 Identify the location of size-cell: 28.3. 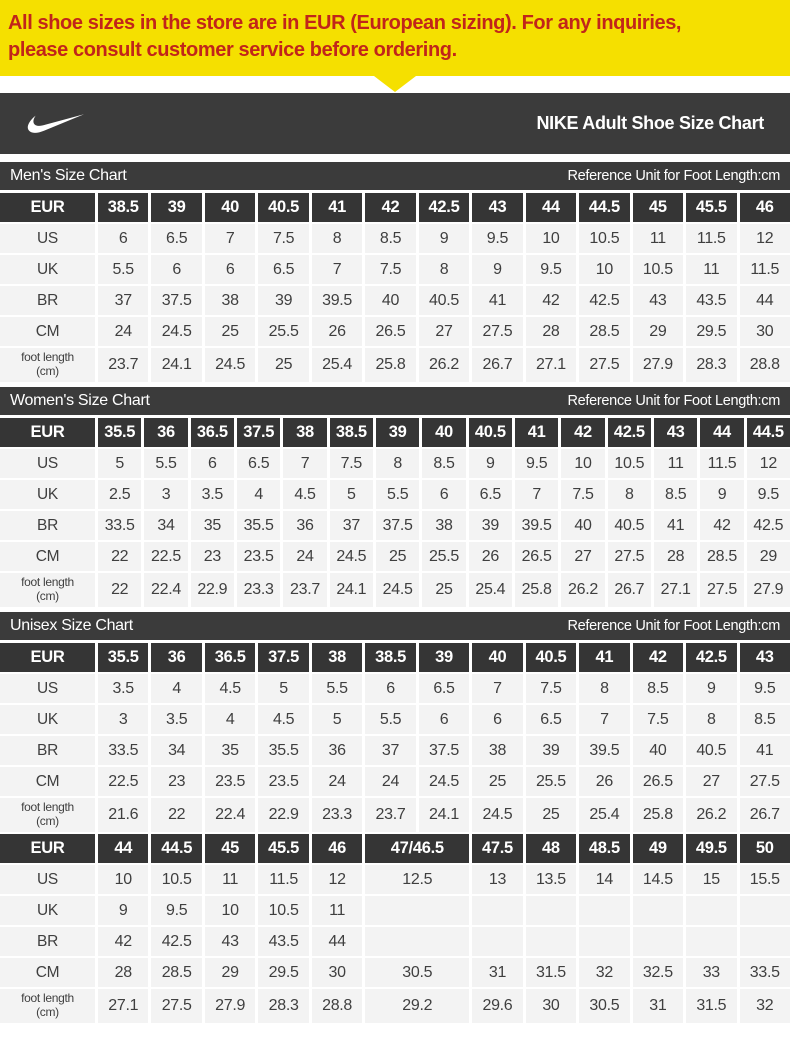
(283, 1006).